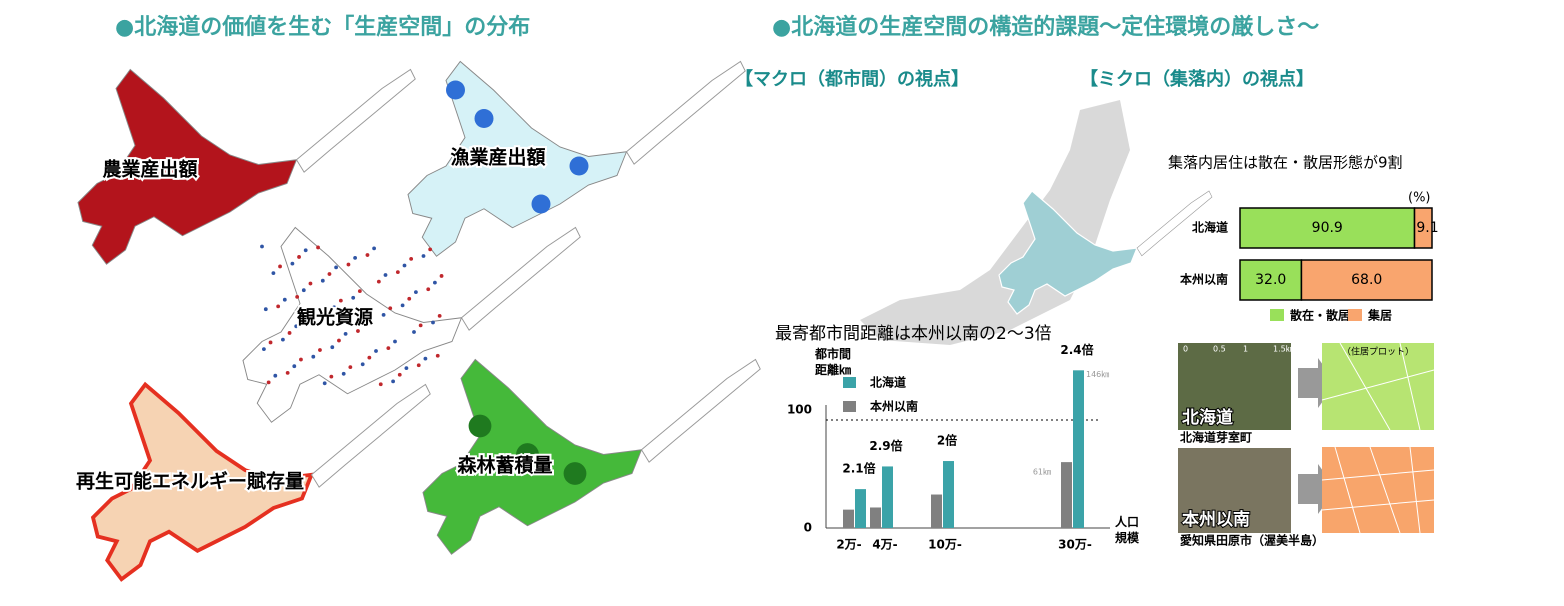 The image size is (1564, 606). Describe the element at coordinates (1327, 228) in the screenshot. I see `value-label: 90.9` at that location.